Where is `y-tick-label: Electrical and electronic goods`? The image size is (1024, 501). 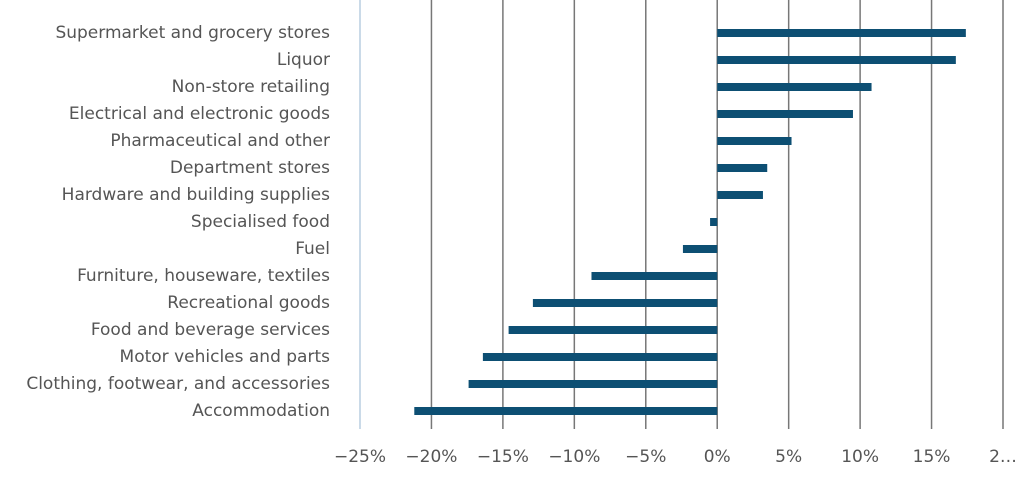
y-tick-label: Electrical and electronic goods is located at coordinates (199, 114).